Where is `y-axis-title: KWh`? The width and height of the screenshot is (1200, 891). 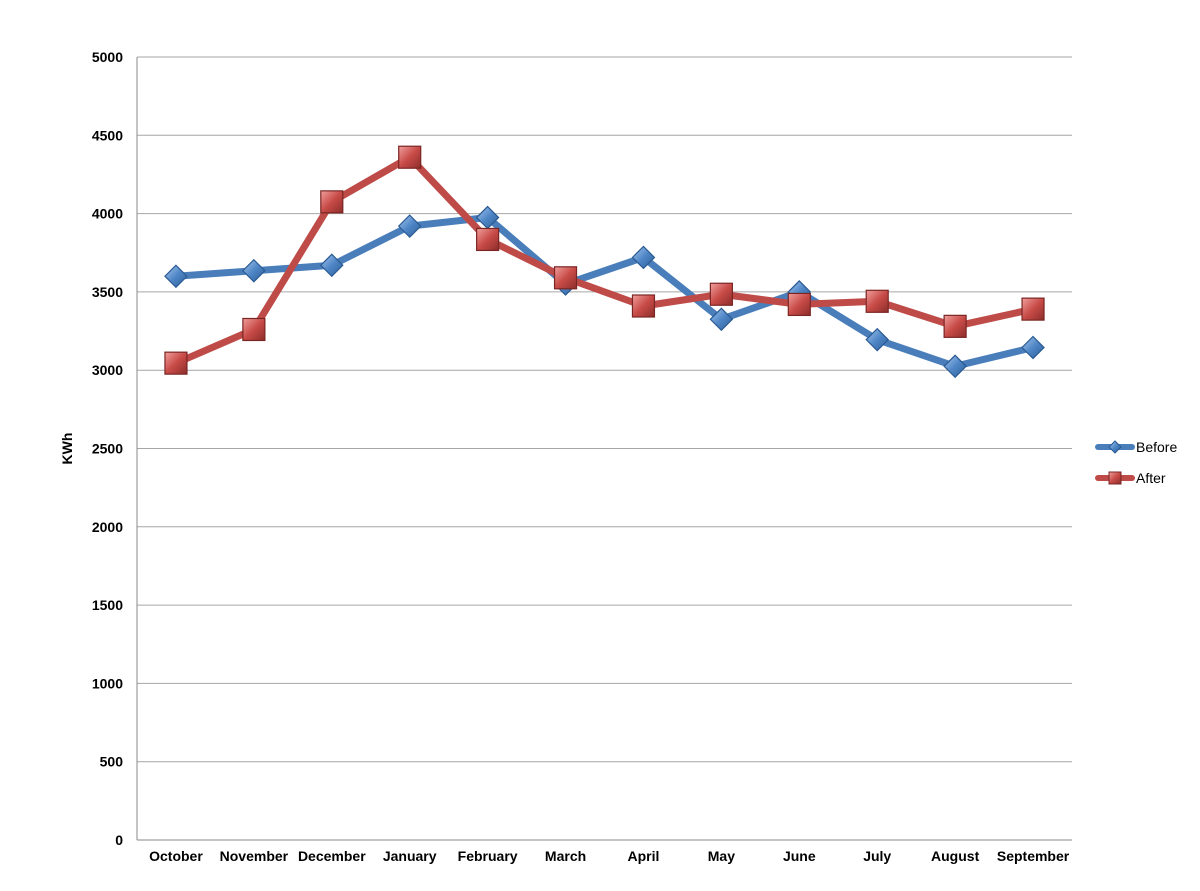 y-axis-title: KWh is located at coordinates (67, 449).